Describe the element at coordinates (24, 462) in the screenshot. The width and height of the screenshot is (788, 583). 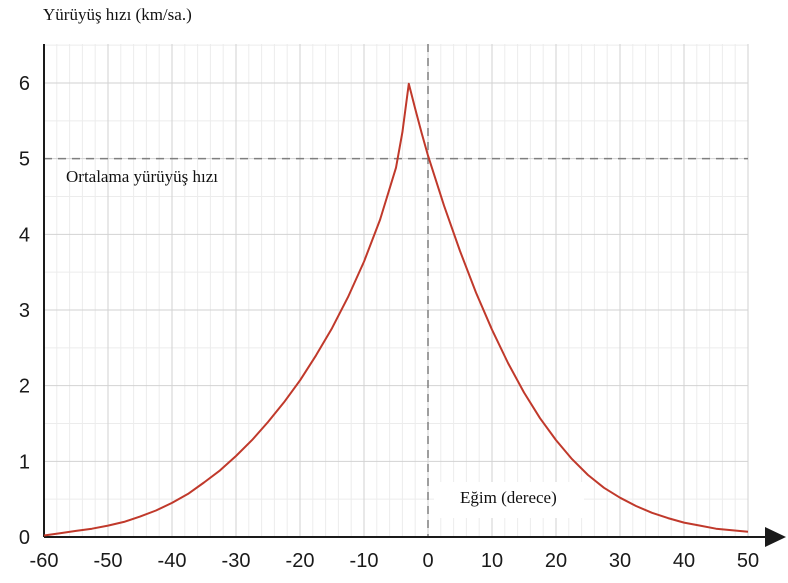
I see `y-tick-label: 1` at that location.